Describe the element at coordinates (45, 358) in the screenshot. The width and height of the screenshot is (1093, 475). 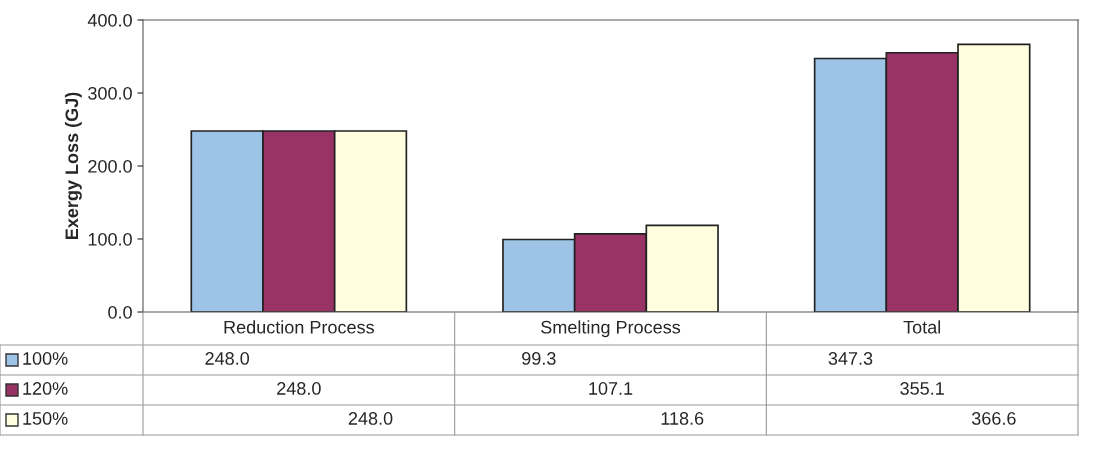
I see `legend-label: 100%` at that location.